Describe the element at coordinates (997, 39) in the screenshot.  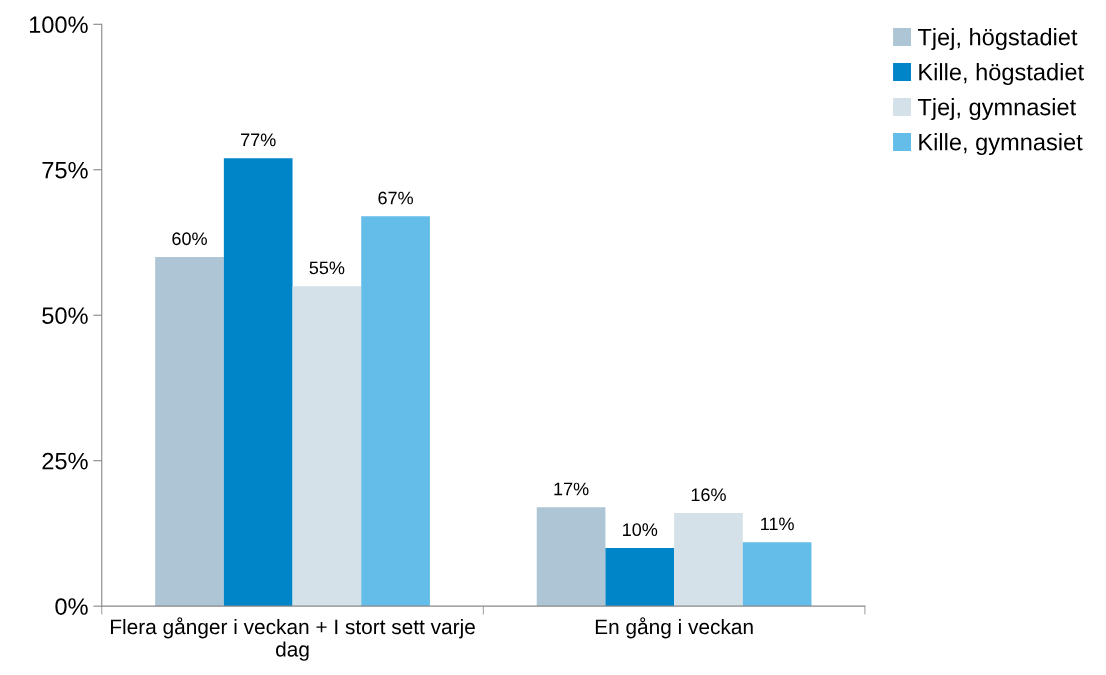
I see `legend-label: Tjej, högstadiet` at that location.